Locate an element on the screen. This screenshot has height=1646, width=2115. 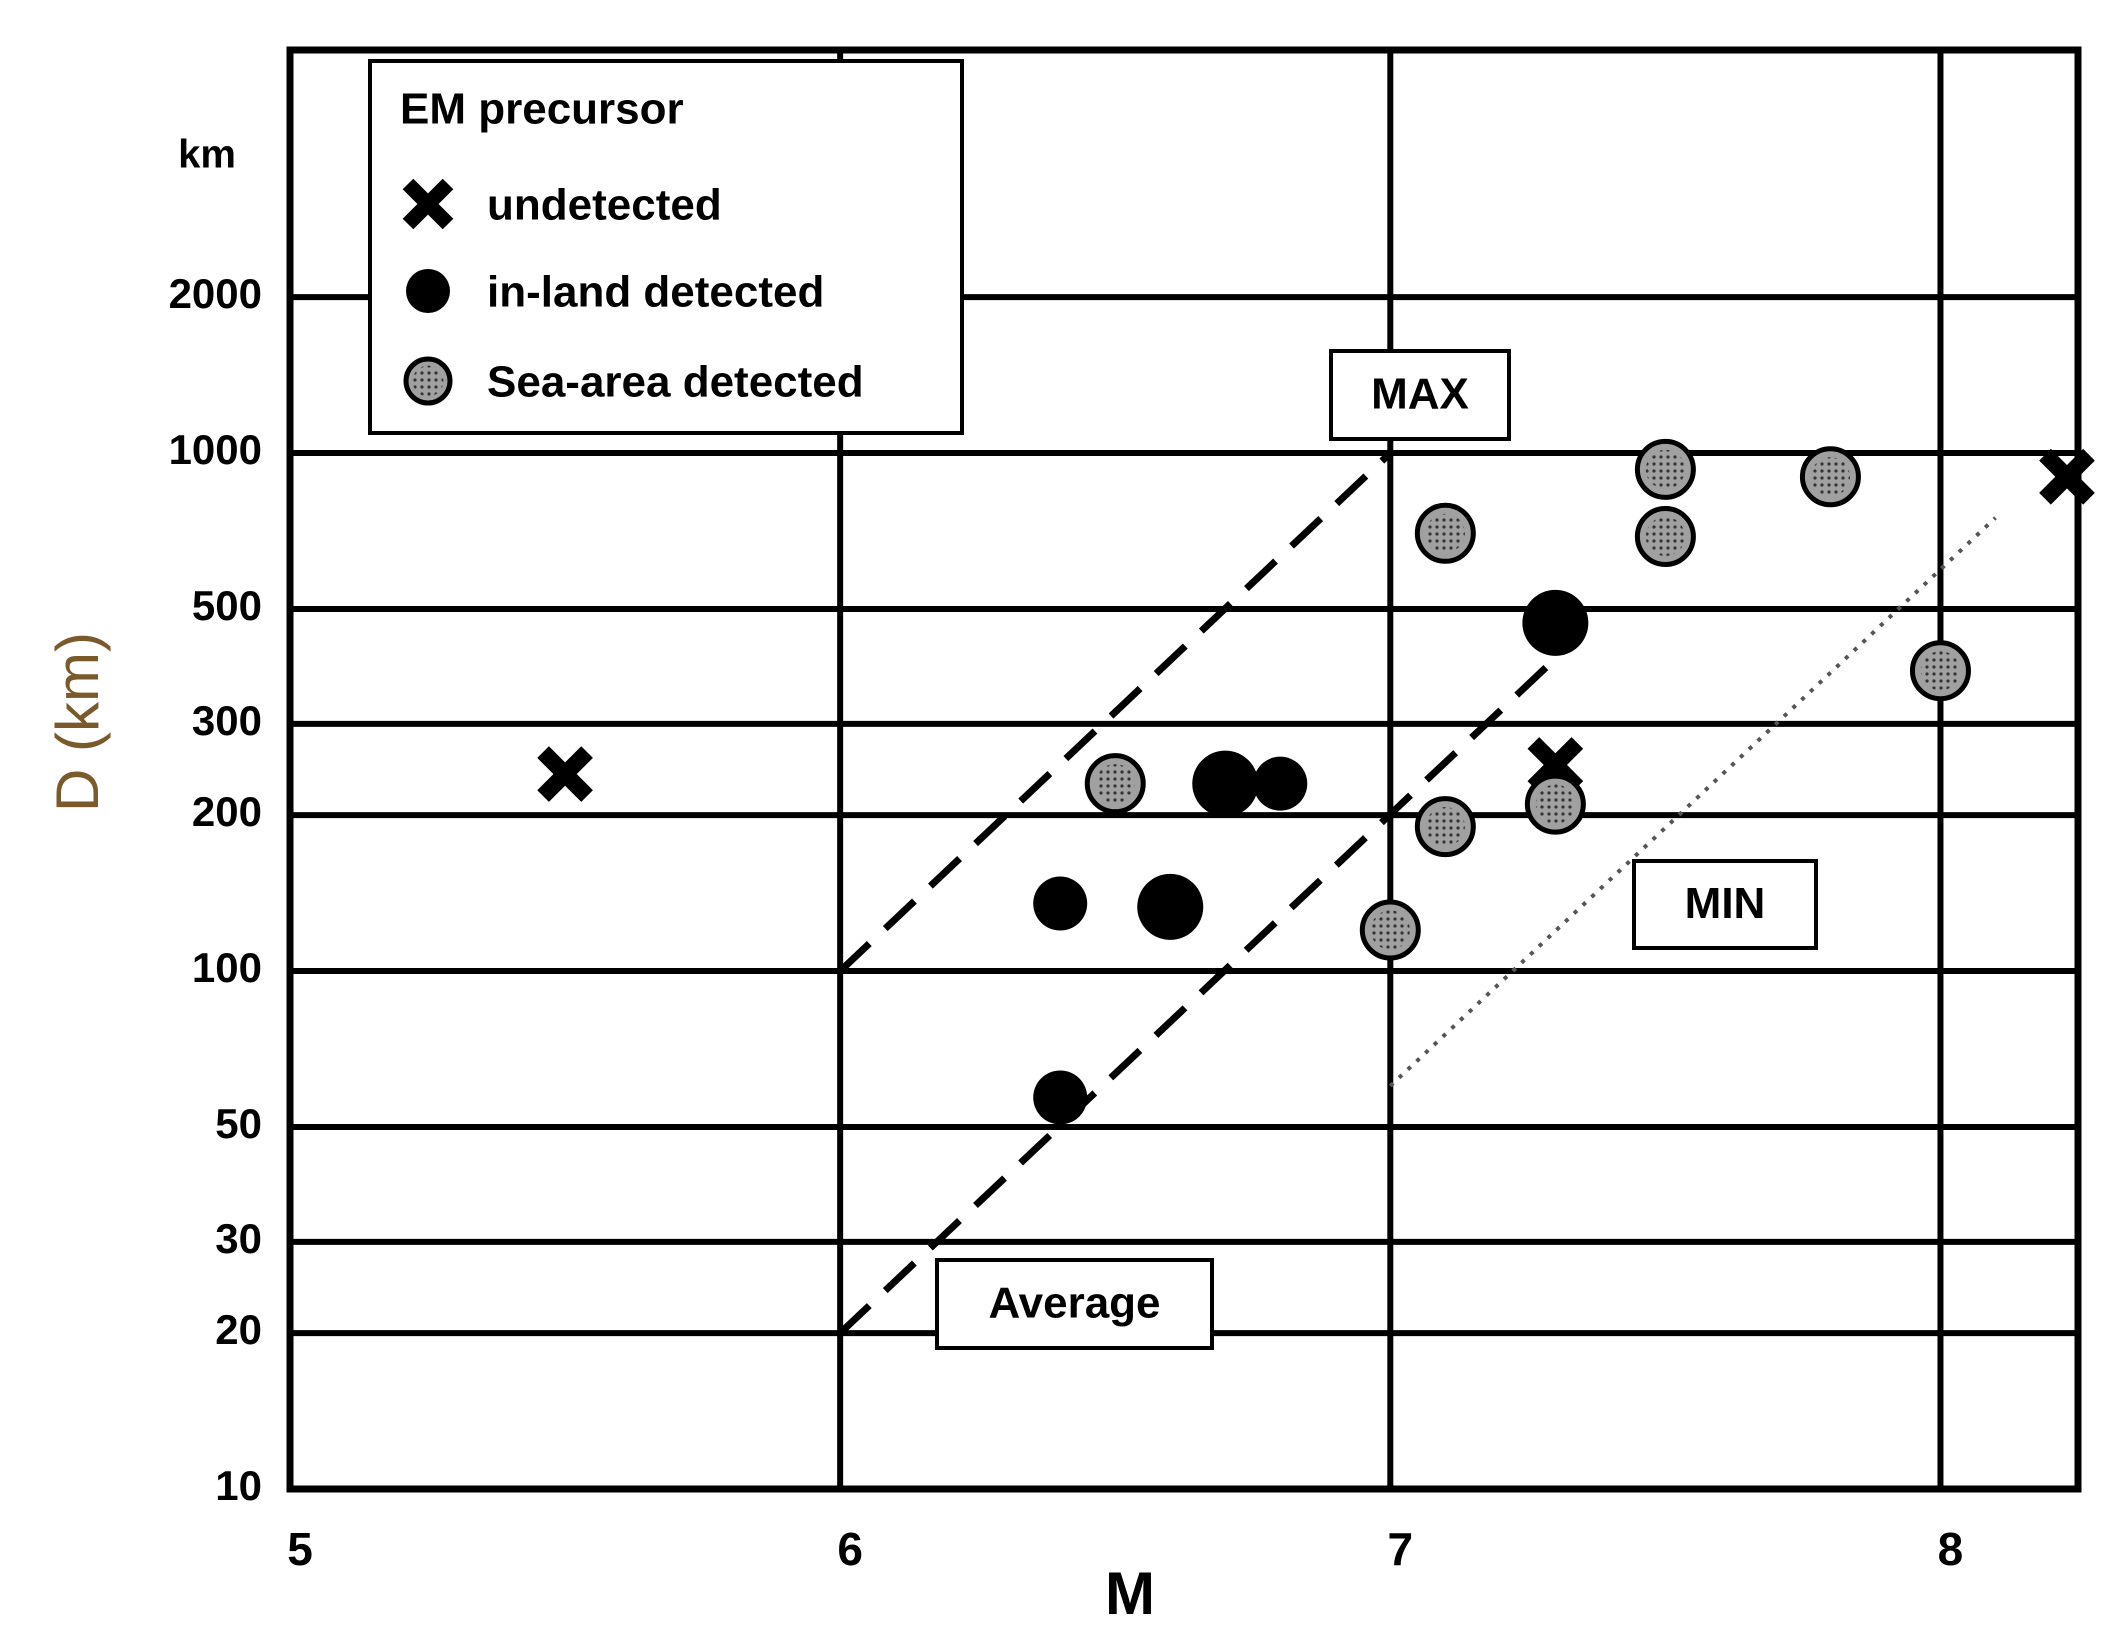
x-tick-label: 8 is located at coordinates (1951, 1549).